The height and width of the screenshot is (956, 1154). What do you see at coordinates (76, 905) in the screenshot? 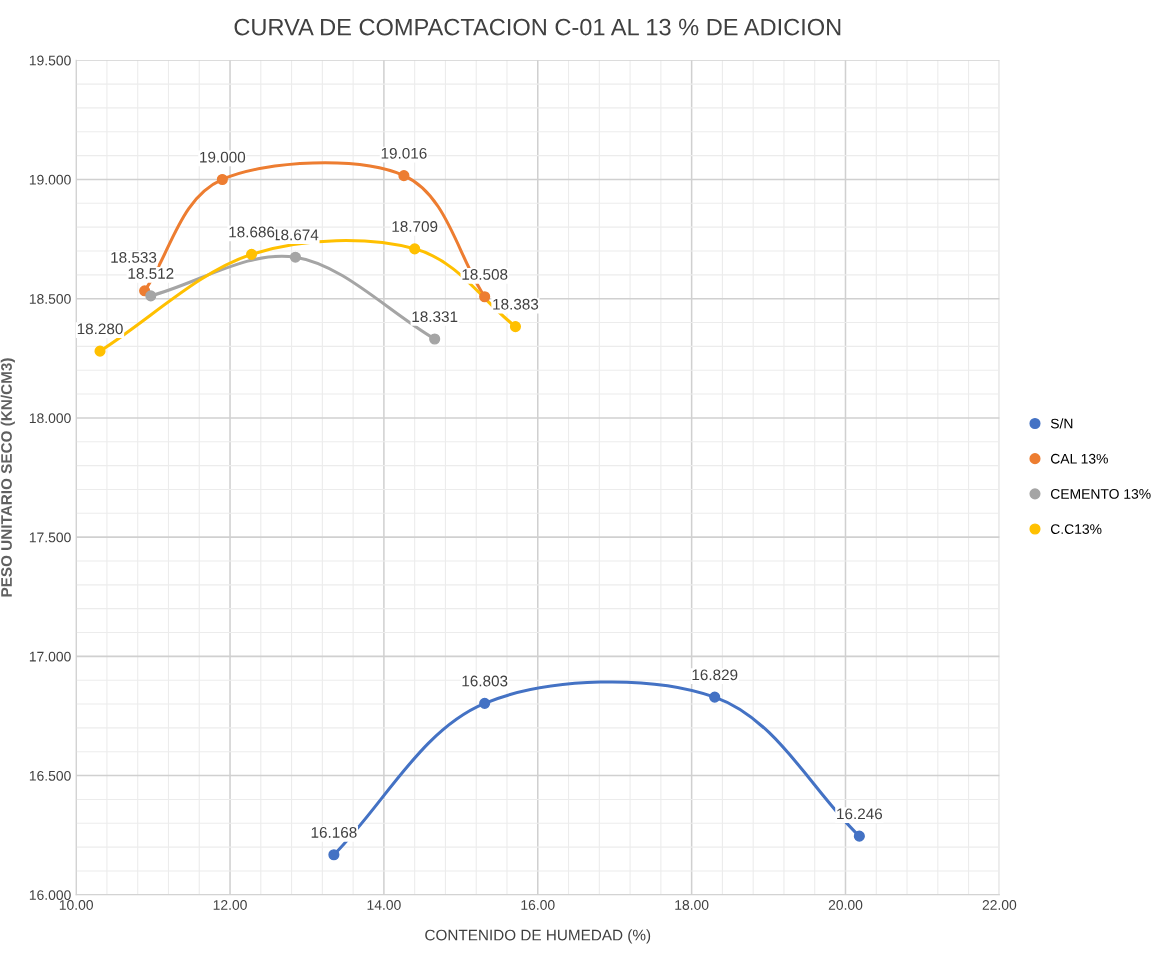
I see `x-tick-label: 10.00` at bounding box center [76, 905].